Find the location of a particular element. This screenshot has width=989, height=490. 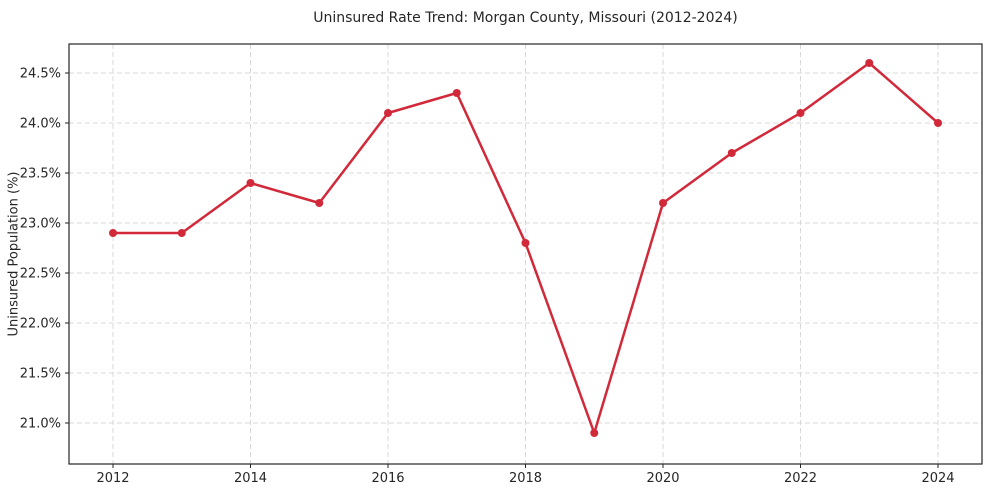

x-tick-label: 2020 is located at coordinates (662, 478).